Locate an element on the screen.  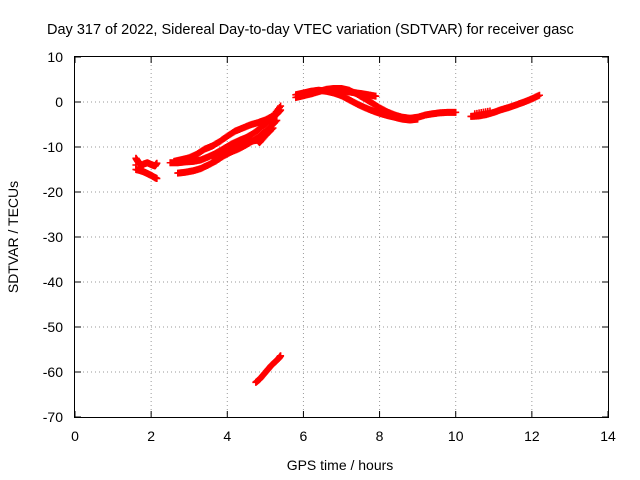
series-arc-morning-d is located at coordinates (242, 142).